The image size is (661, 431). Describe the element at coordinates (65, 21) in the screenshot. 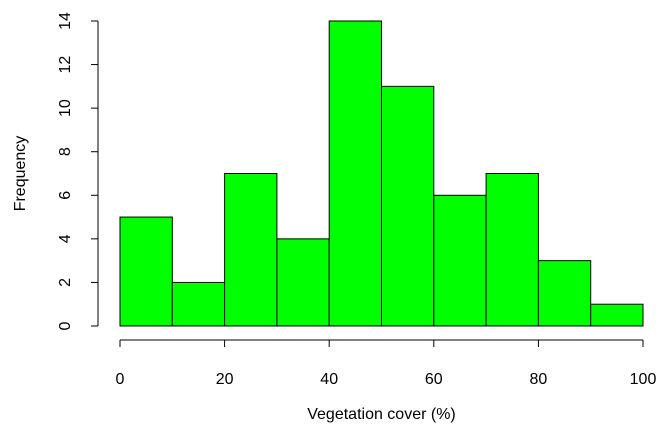

I see `y-tick-label: 14` at that location.